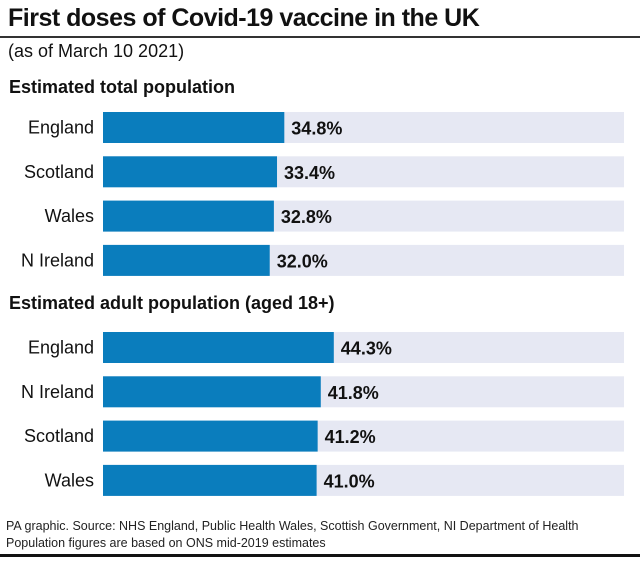  I want to click on panel-title: Estimated total population, so click(122, 87).